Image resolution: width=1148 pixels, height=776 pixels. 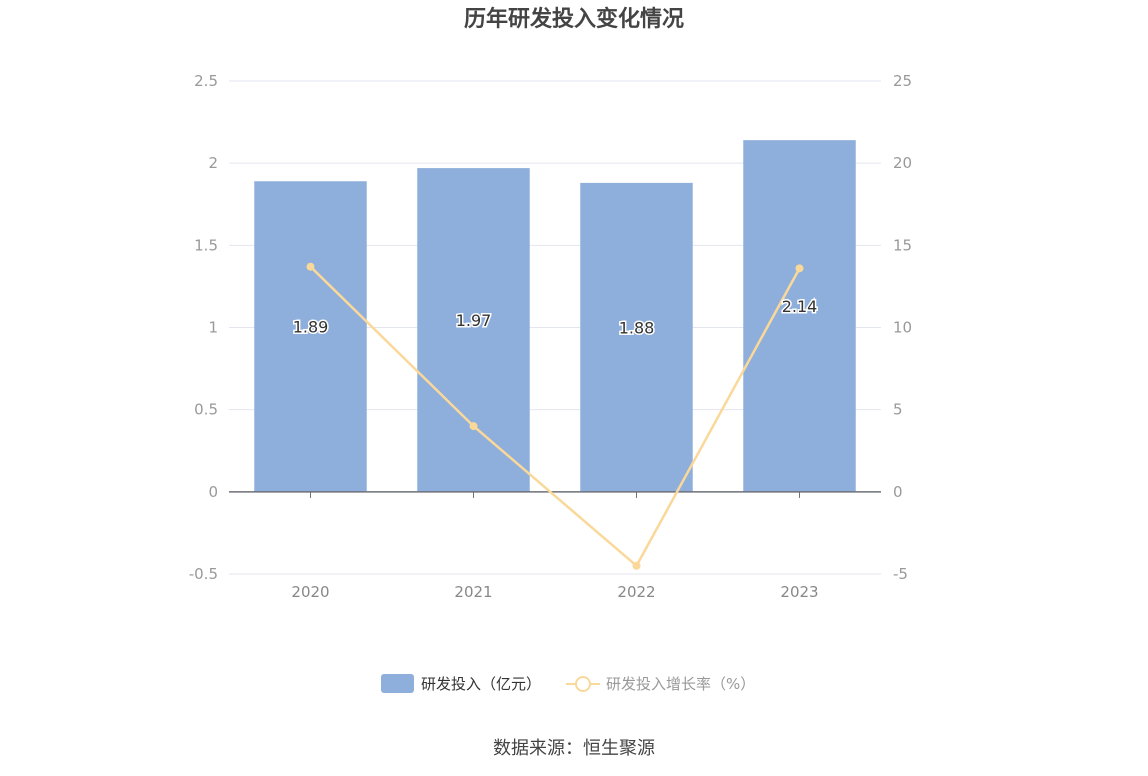 I want to click on bar-value-label: 2.14, so click(x=800, y=306).